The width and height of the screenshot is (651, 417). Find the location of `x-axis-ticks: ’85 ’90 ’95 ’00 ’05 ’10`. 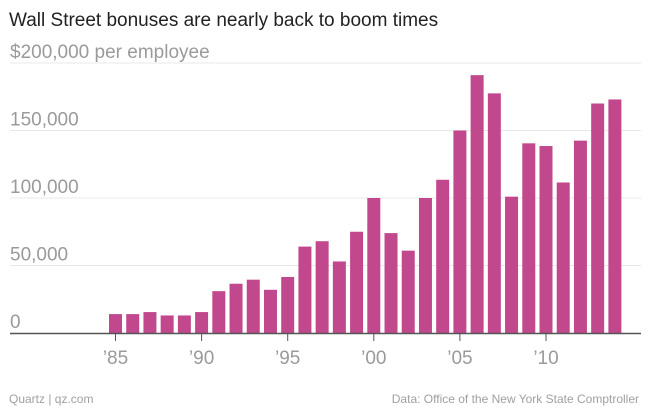

x-axis-ticks: ’85 ’90 ’95 ’00 ’05 ’10 is located at coordinates (331, 351).